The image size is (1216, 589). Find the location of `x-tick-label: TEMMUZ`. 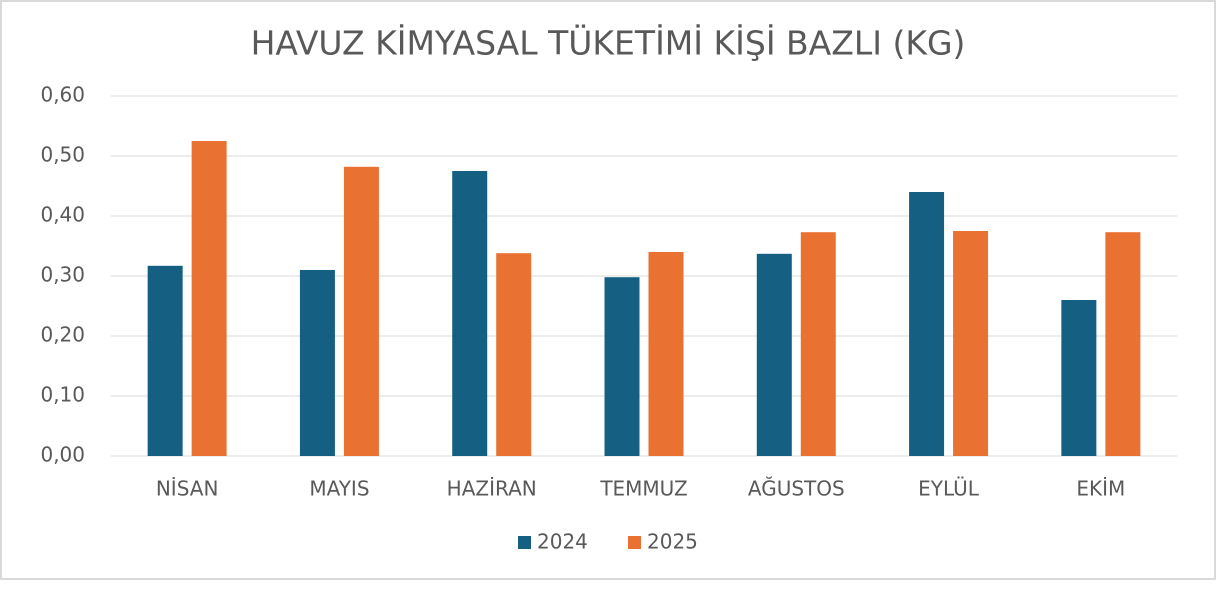

x-tick-label: TEMMUZ is located at coordinates (643, 489).